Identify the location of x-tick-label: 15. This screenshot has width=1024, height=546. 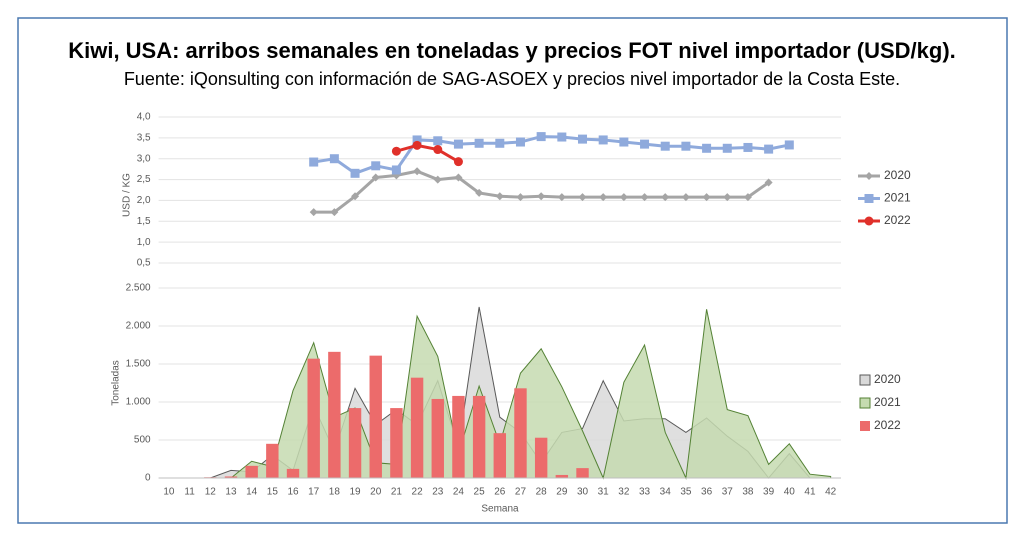
(273, 492).